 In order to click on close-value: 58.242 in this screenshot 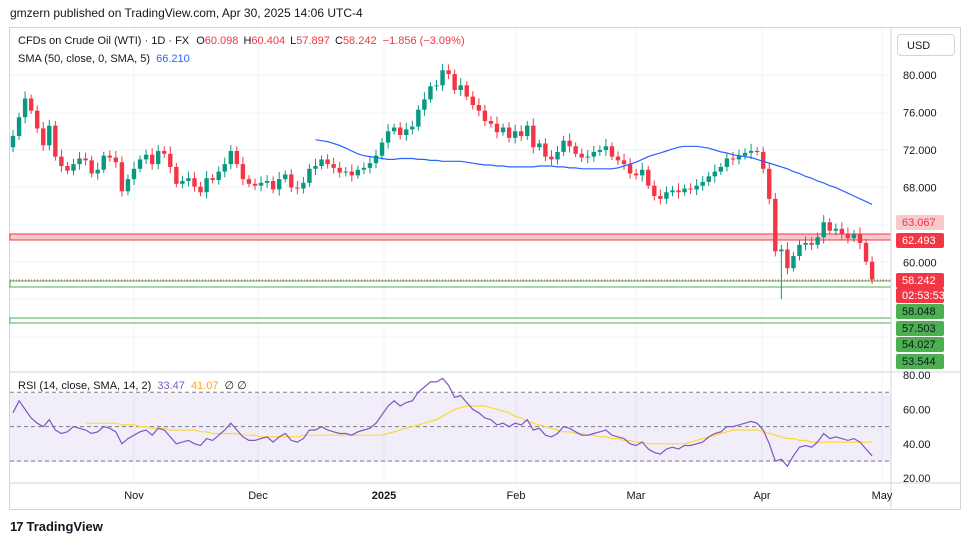, I will do `click(359, 41)`.